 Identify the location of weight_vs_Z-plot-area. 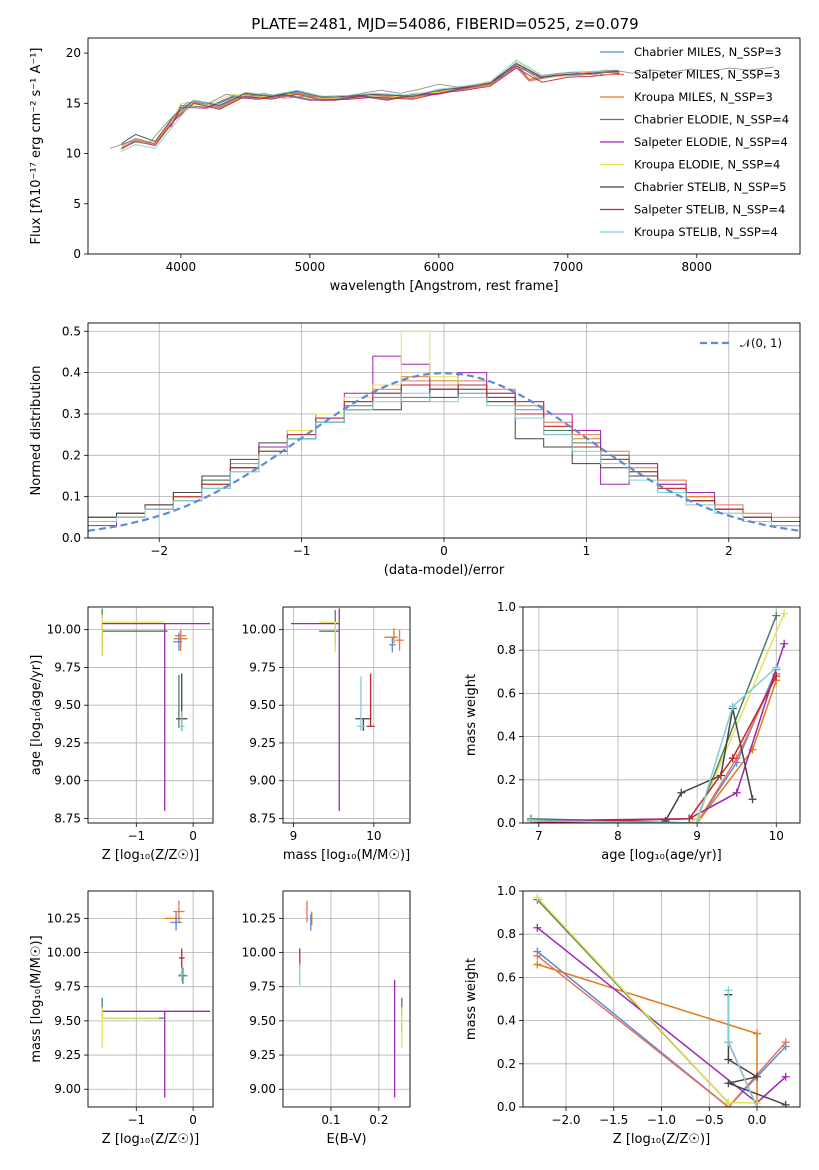
(661, 1000).